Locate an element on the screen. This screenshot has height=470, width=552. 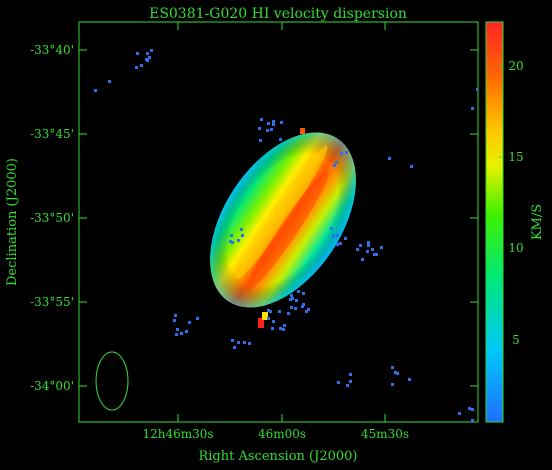
colorbar-tick-label: 15 is located at coordinates (515, 157).